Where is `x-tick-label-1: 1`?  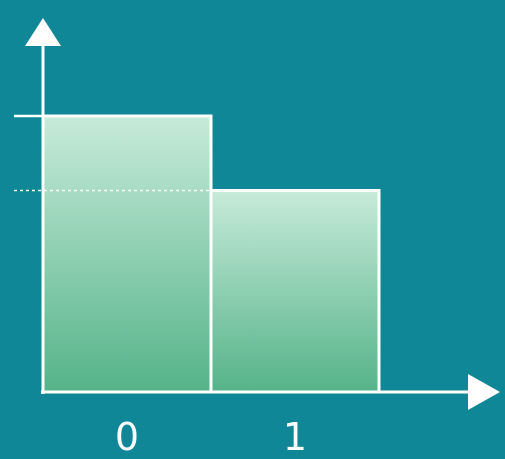 x-tick-label-1: 1 is located at coordinates (295, 437).